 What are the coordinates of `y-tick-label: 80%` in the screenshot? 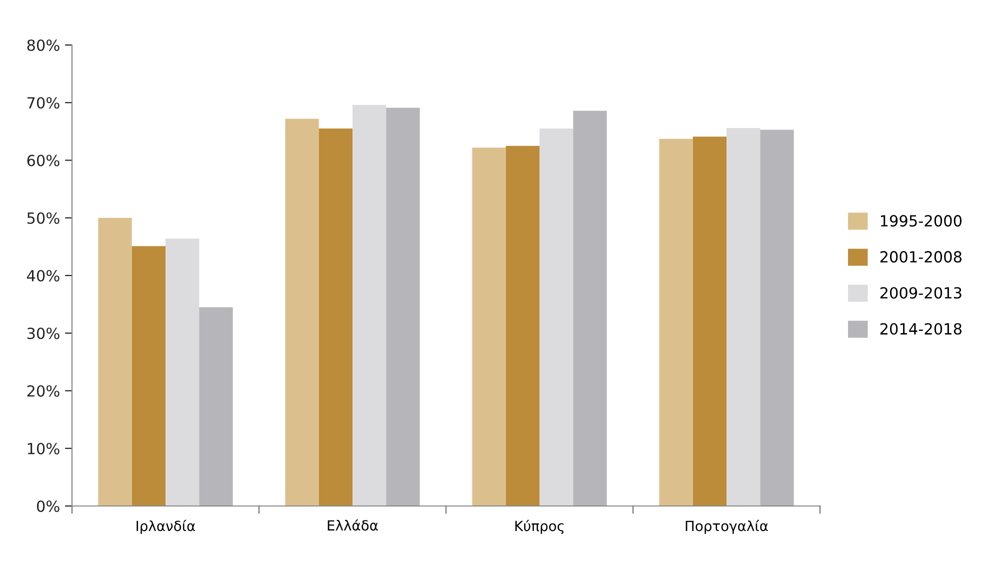 It's located at (43, 45).